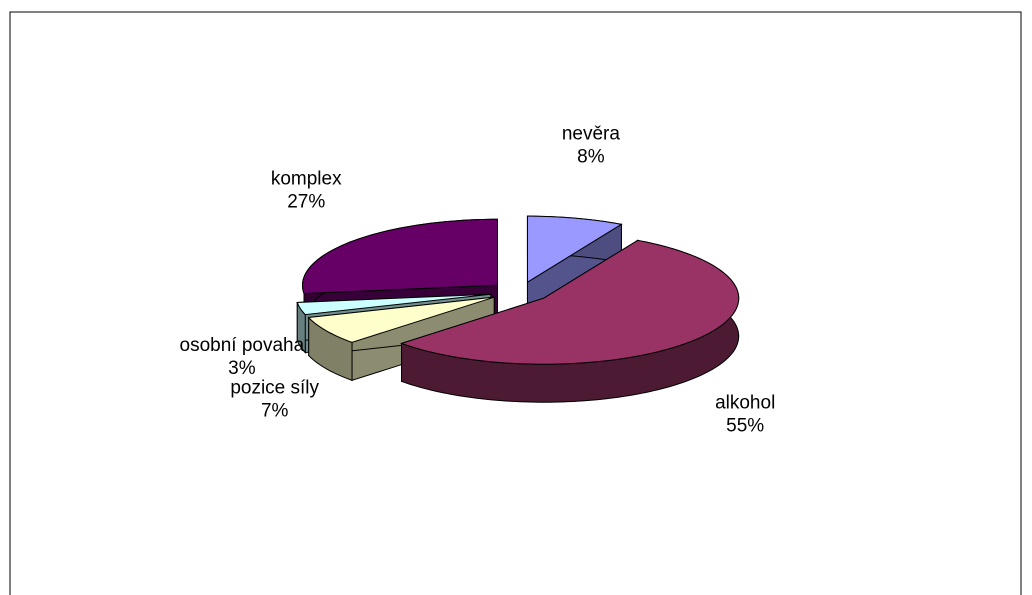  What do you see at coordinates (242, 368) in the screenshot?
I see `data-label-value: 3%` at bounding box center [242, 368].